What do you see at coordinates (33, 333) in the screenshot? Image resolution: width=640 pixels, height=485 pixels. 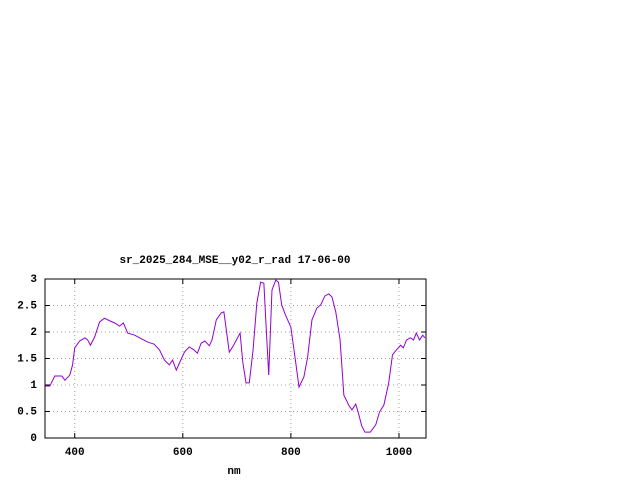 I see `y-tick-label: 2` at bounding box center [33, 333].